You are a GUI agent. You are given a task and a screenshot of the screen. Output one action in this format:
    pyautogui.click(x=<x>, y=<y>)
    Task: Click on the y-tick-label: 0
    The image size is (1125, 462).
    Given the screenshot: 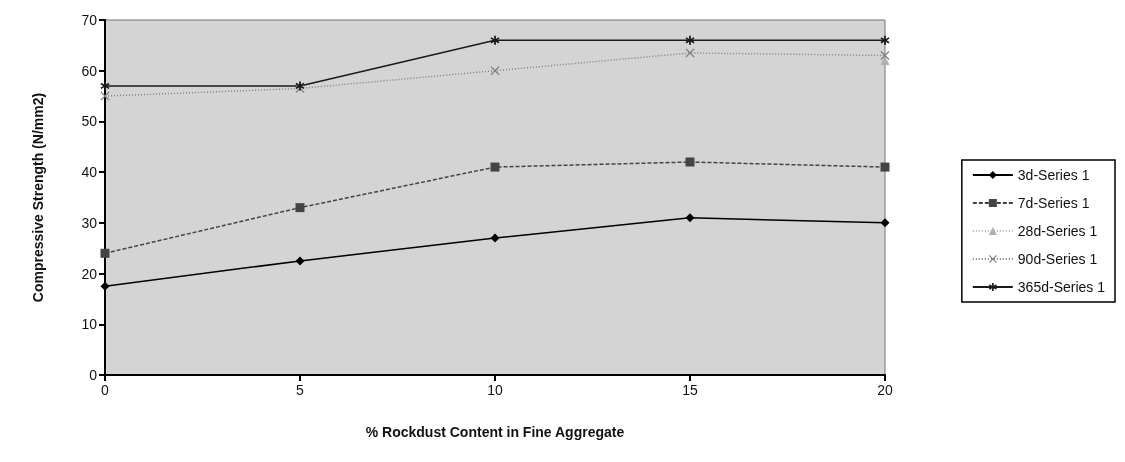 What is the action you would take?
    pyautogui.click(x=93, y=375)
    